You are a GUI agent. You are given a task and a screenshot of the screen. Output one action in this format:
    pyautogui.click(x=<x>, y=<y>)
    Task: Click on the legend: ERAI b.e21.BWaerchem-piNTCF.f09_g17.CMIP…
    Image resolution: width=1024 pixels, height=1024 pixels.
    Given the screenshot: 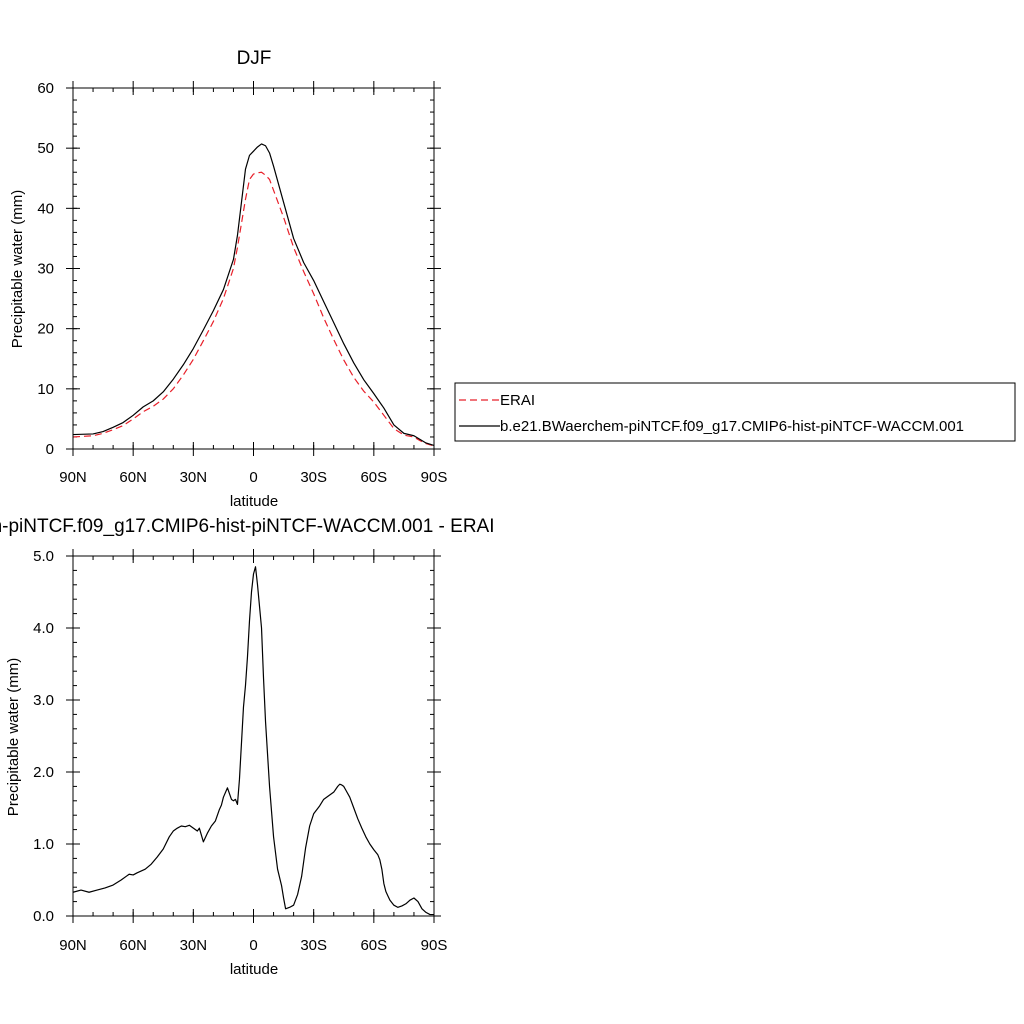 What is the action you would take?
    pyautogui.click(x=735, y=412)
    